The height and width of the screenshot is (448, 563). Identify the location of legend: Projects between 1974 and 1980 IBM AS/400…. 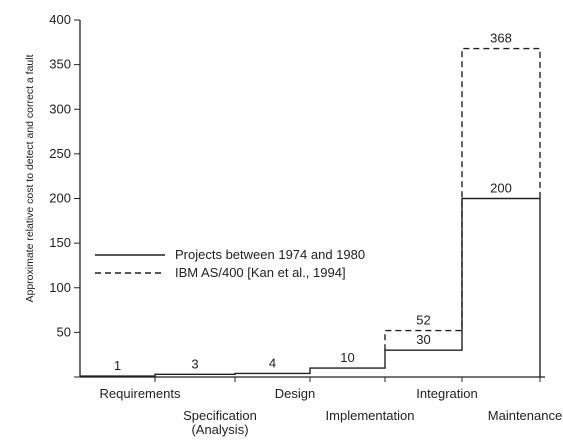
(230, 263).